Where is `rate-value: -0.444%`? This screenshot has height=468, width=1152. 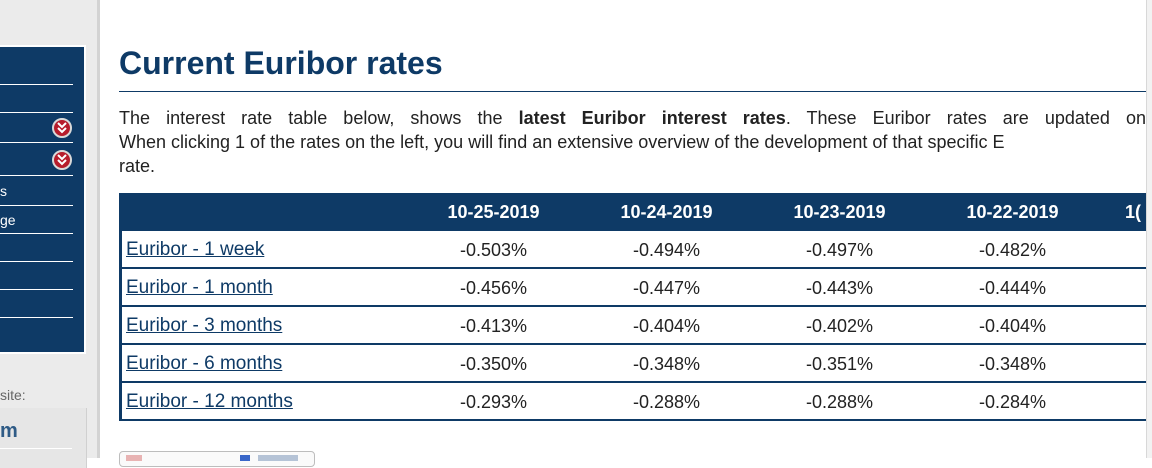
rate-value: -0.444% is located at coordinates (1012, 288).